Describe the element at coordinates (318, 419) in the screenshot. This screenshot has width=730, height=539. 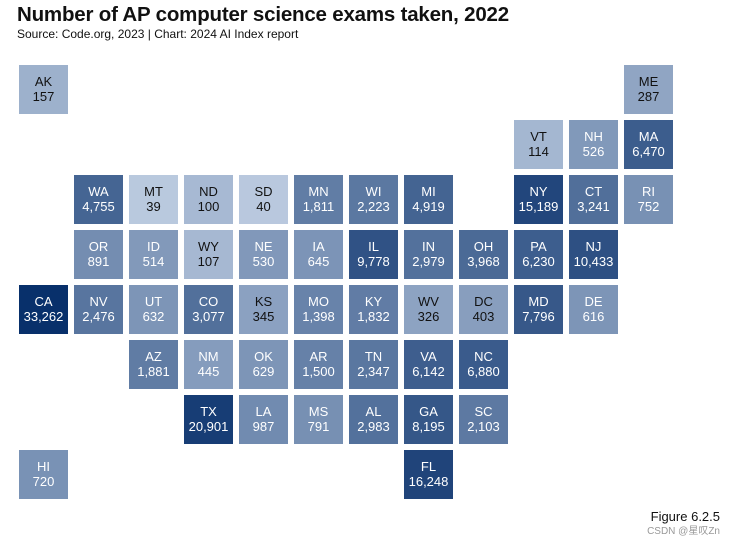
I see `state-tile-ms: MS 791` at that location.